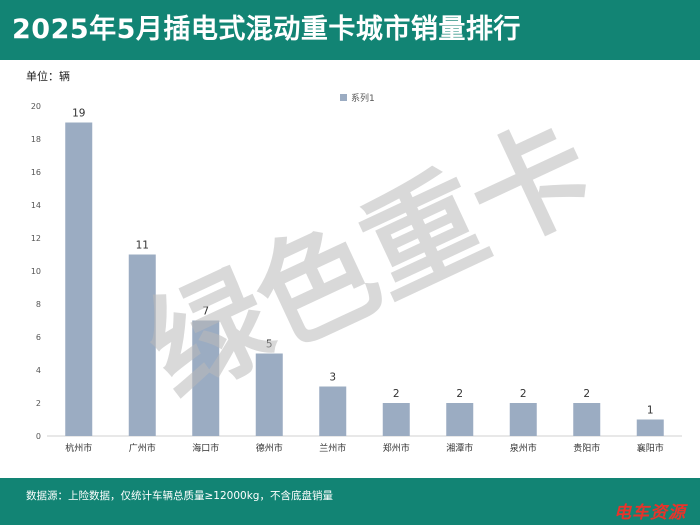 The image size is (700, 525). Describe the element at coordinates (332, 448) in the screenshot. I see `x-tick-label: 兰州市` at that location.